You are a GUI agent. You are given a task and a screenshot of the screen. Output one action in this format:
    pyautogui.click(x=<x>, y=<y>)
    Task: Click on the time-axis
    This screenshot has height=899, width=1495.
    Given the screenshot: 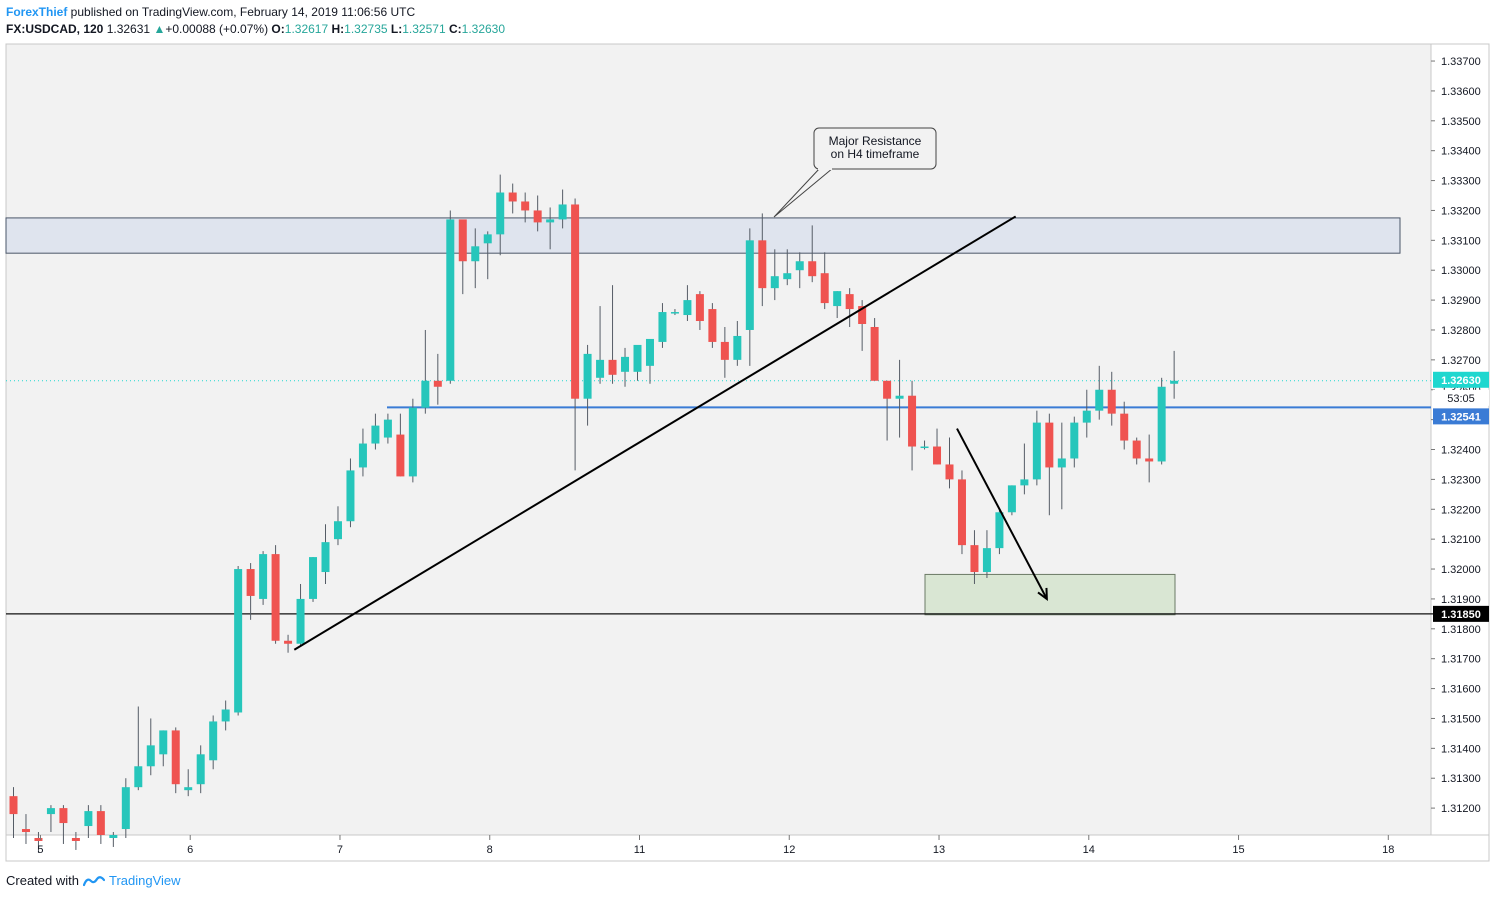 What is the action you would take?
    pyautogui.click(x=747, y=848)
    